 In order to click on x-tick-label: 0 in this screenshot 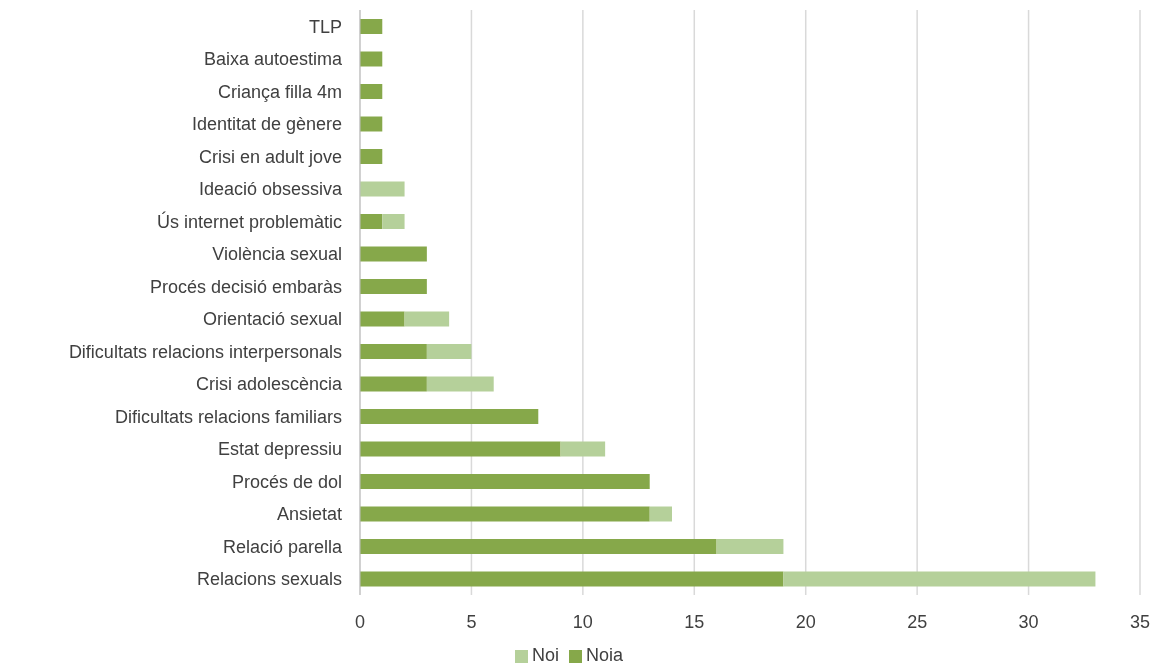, I will do `click(360, 621)`.